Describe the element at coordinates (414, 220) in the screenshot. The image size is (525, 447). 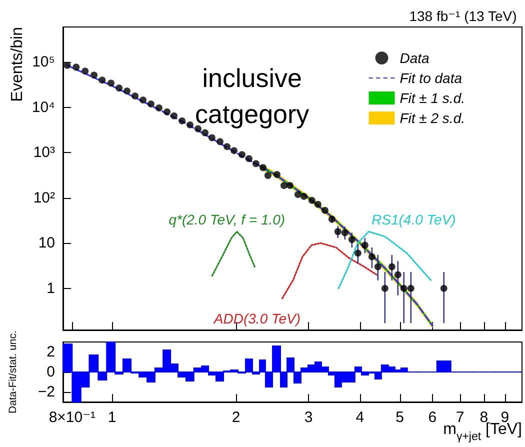
I see `series-label: RS1(4.0 TeV)` at that location.